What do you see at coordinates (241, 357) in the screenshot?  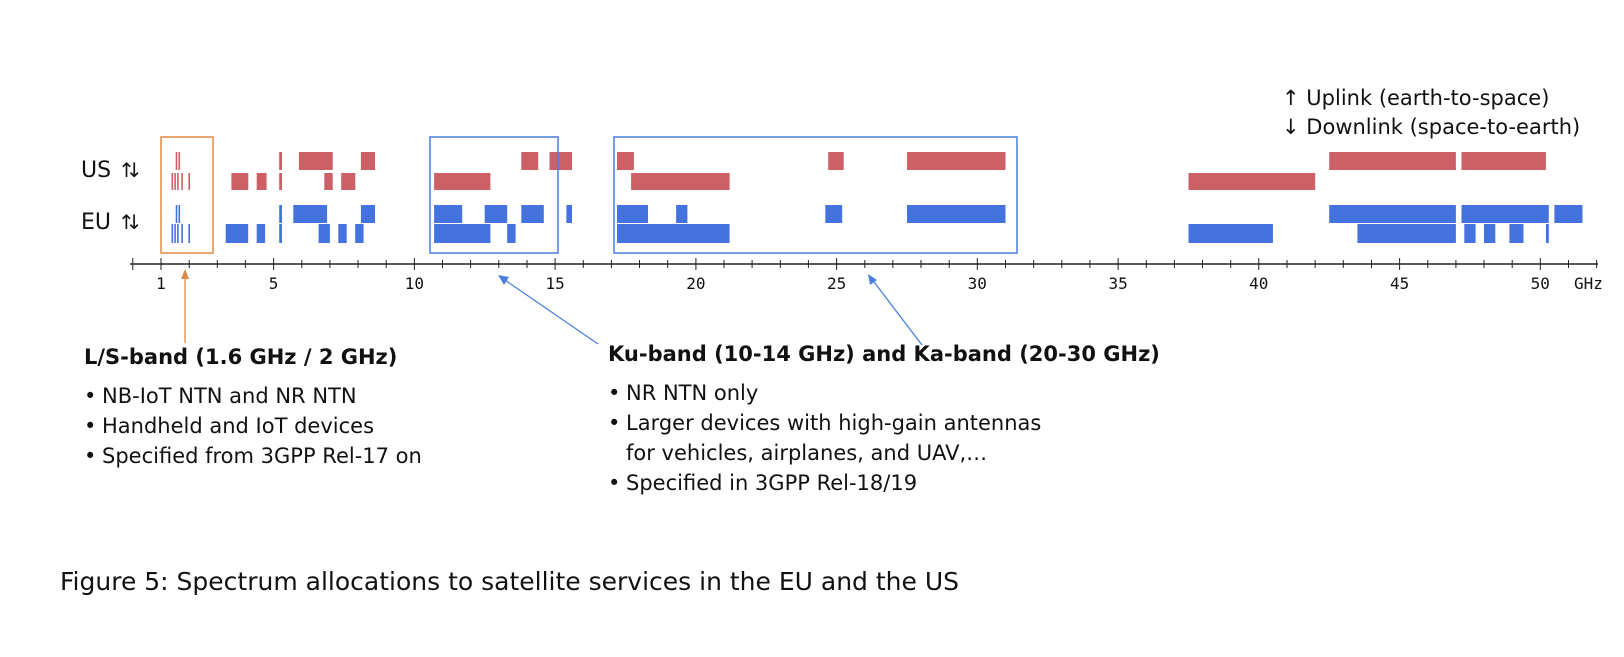 I see `ls-band-title: L/S-band (1.6 GHz / 2 GHz)` at bounding box center [241, 357].